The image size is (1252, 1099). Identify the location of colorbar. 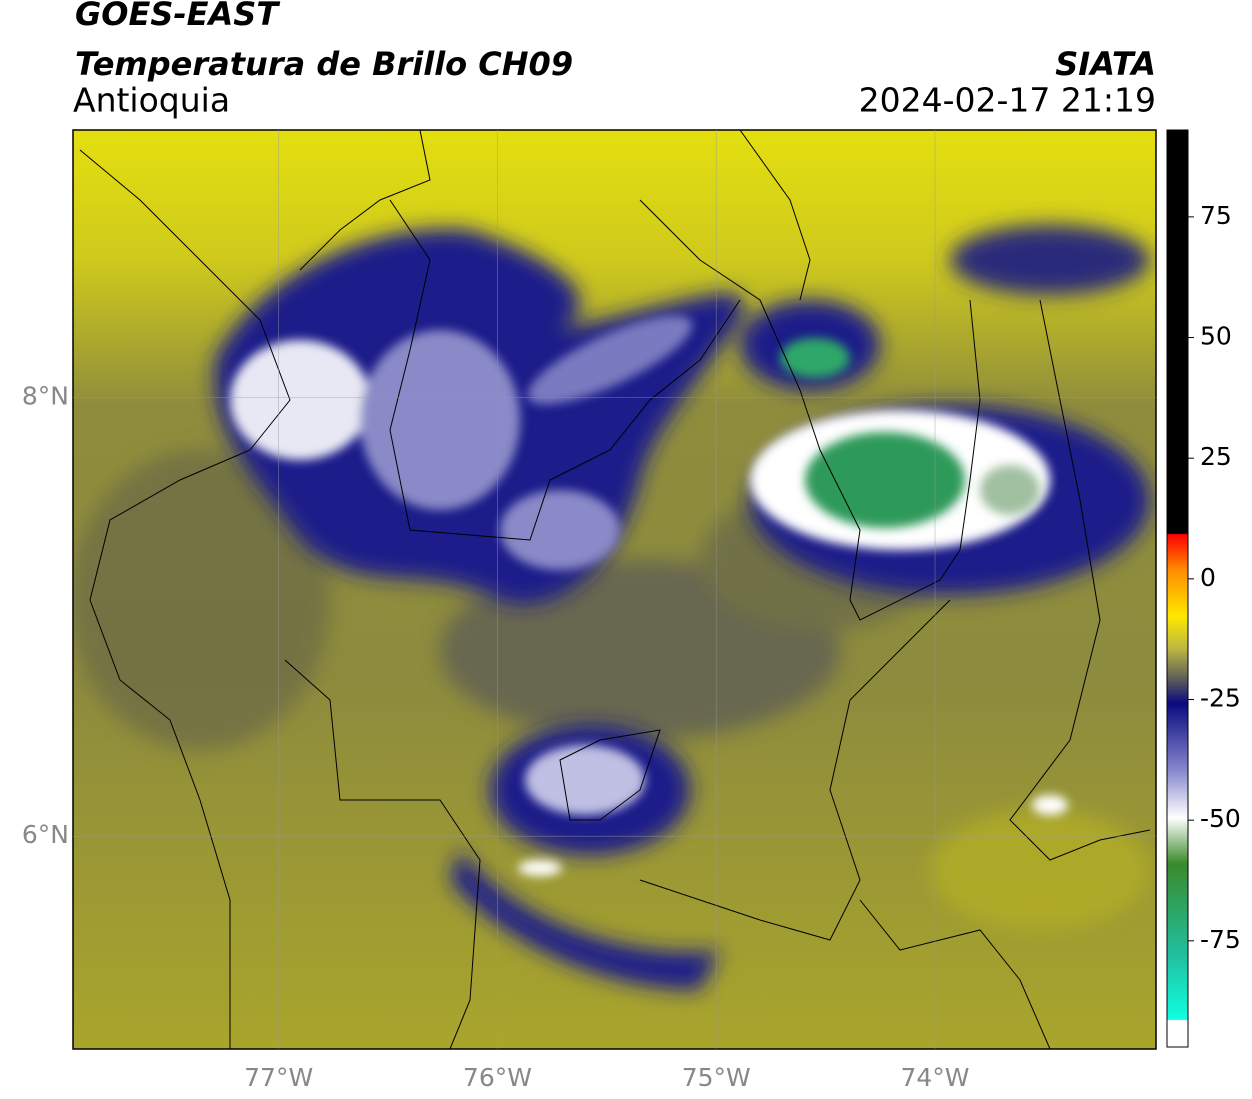
(1177, 588).